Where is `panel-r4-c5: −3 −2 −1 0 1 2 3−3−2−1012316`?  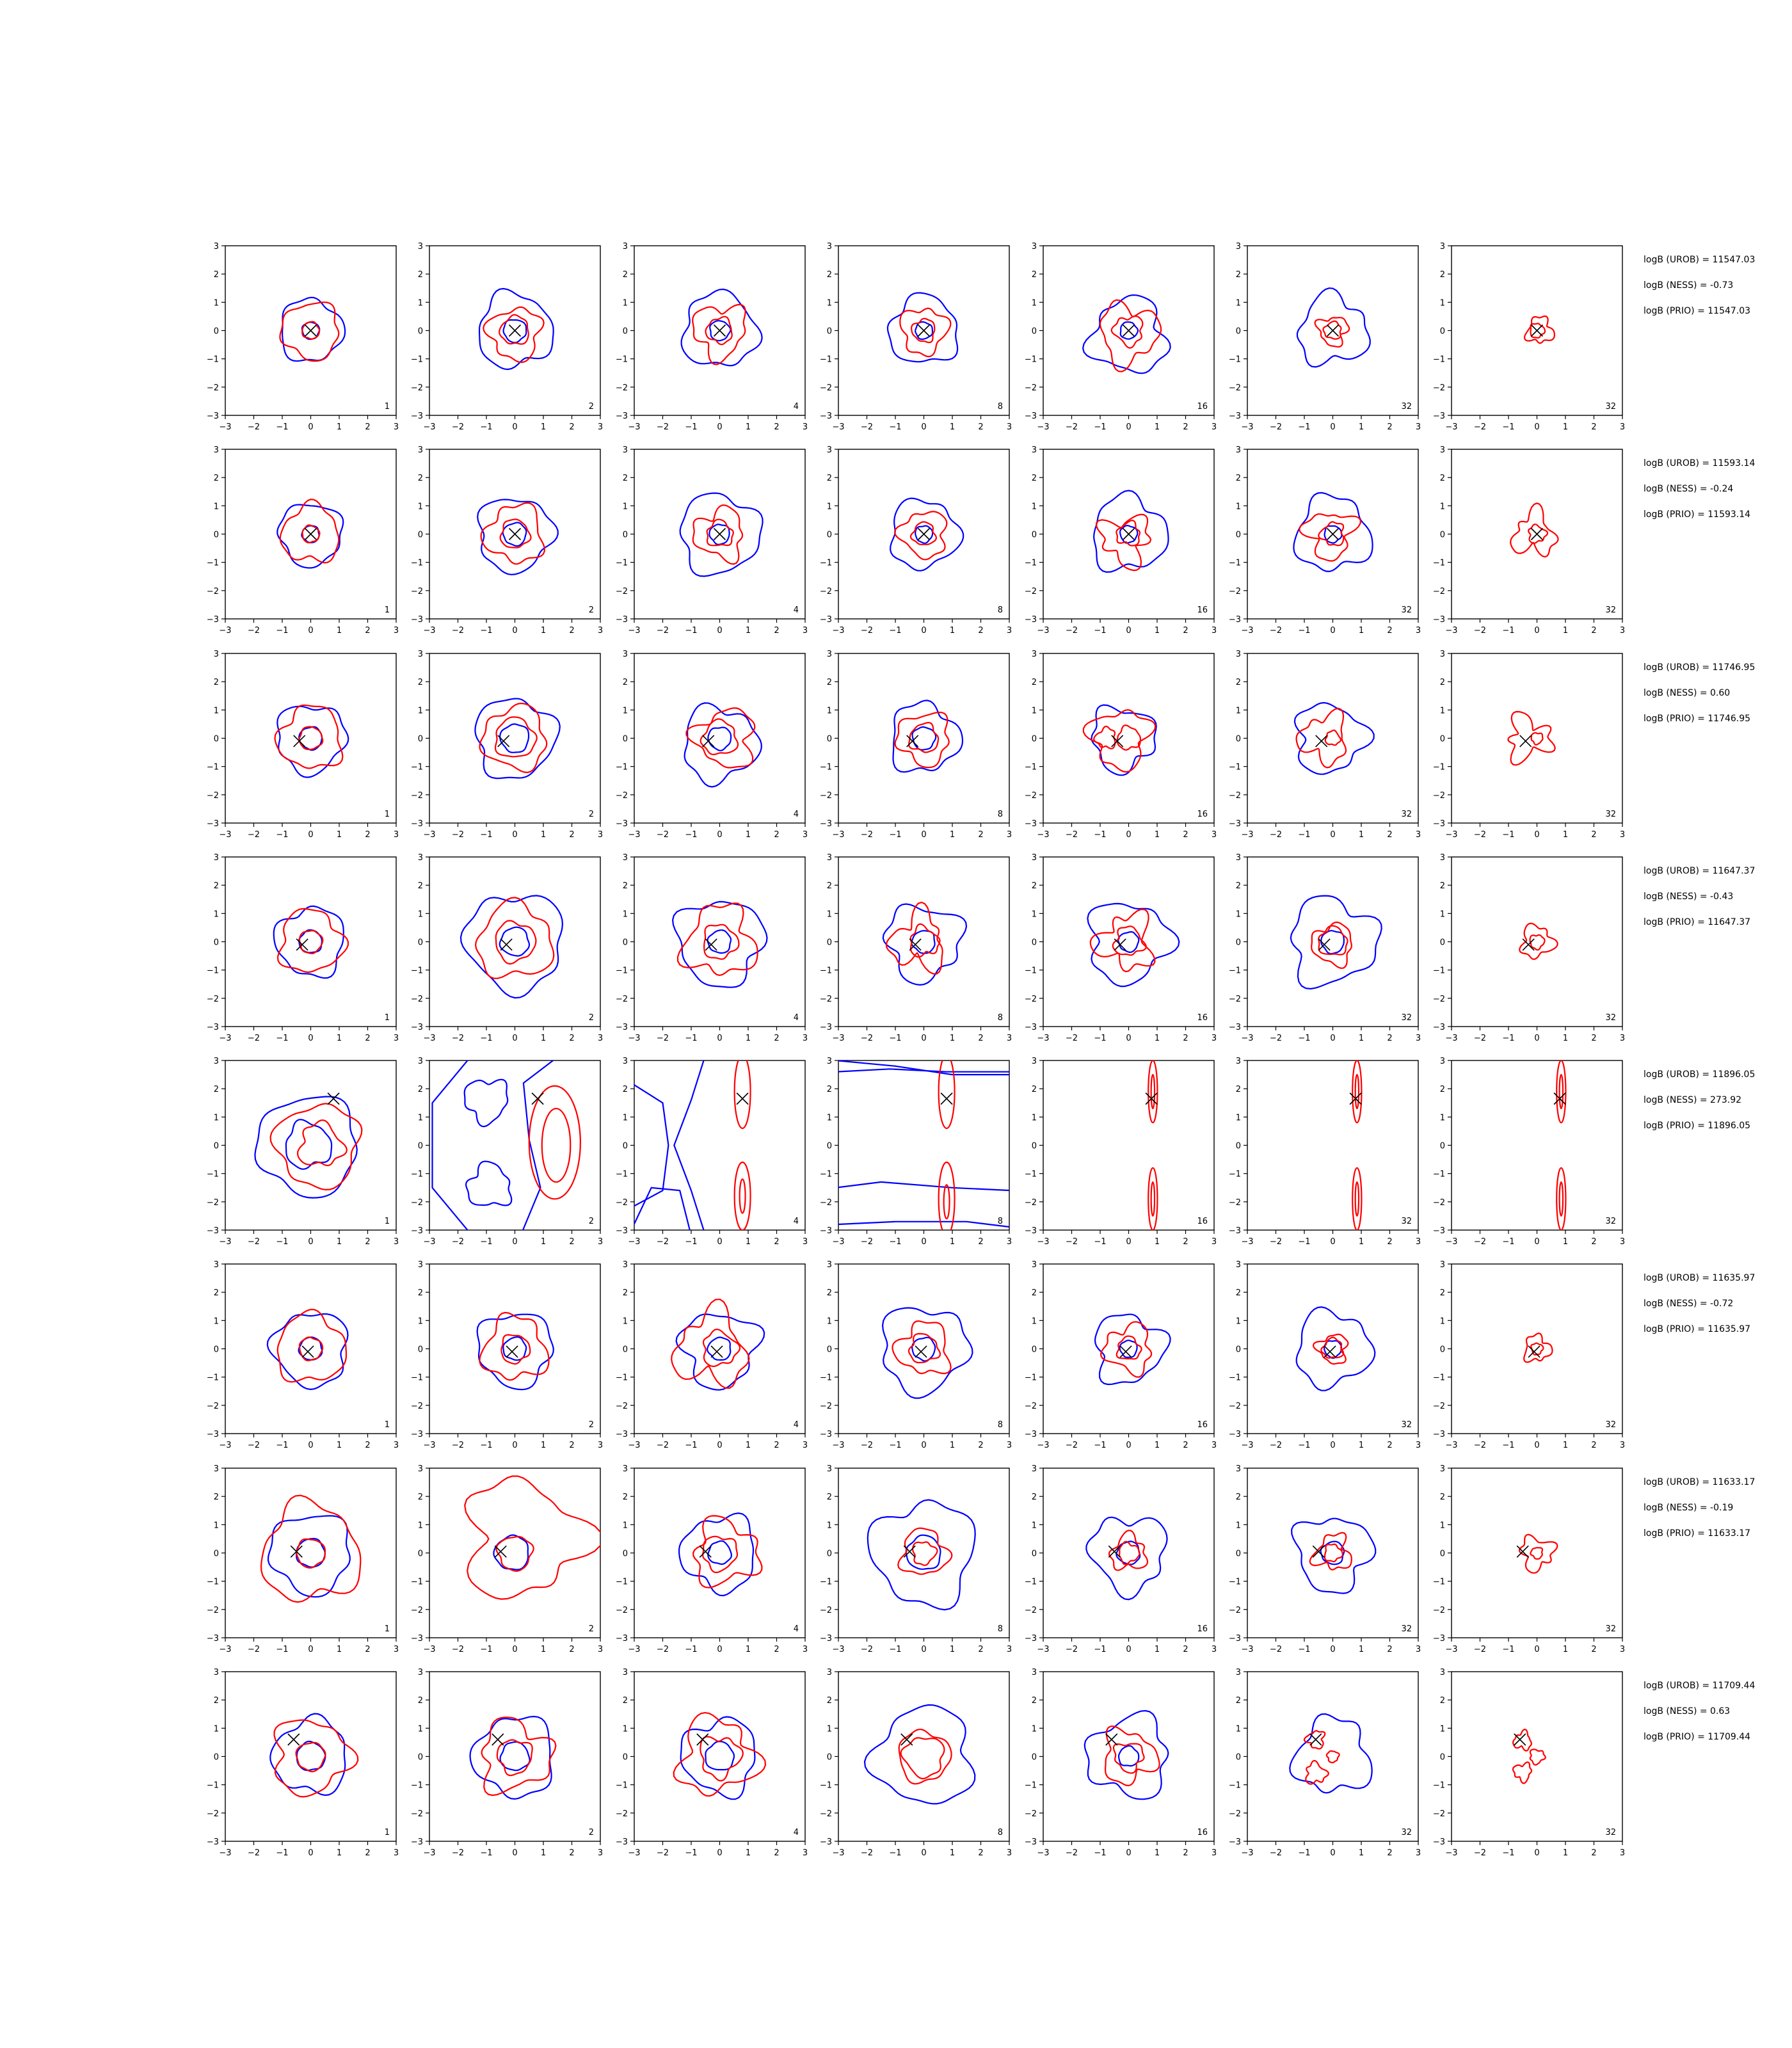 panel-r4-c5: −3 −2 −1 0 1 2 3−3−2−1012316 is located at coordinates (1121, 948).